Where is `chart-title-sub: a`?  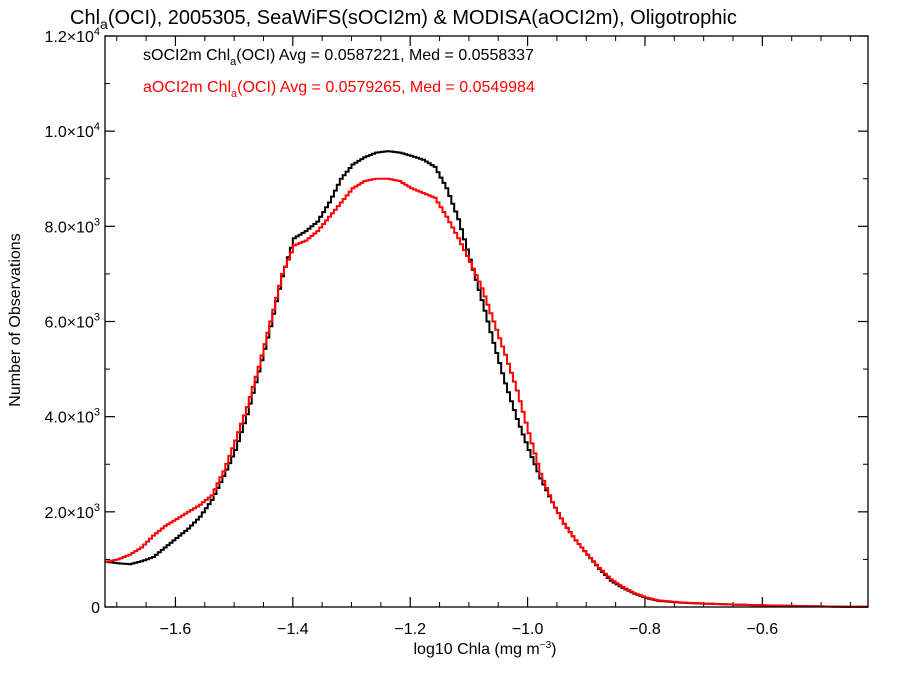
chart-title-sub: a is located at coordinates (104, 24).